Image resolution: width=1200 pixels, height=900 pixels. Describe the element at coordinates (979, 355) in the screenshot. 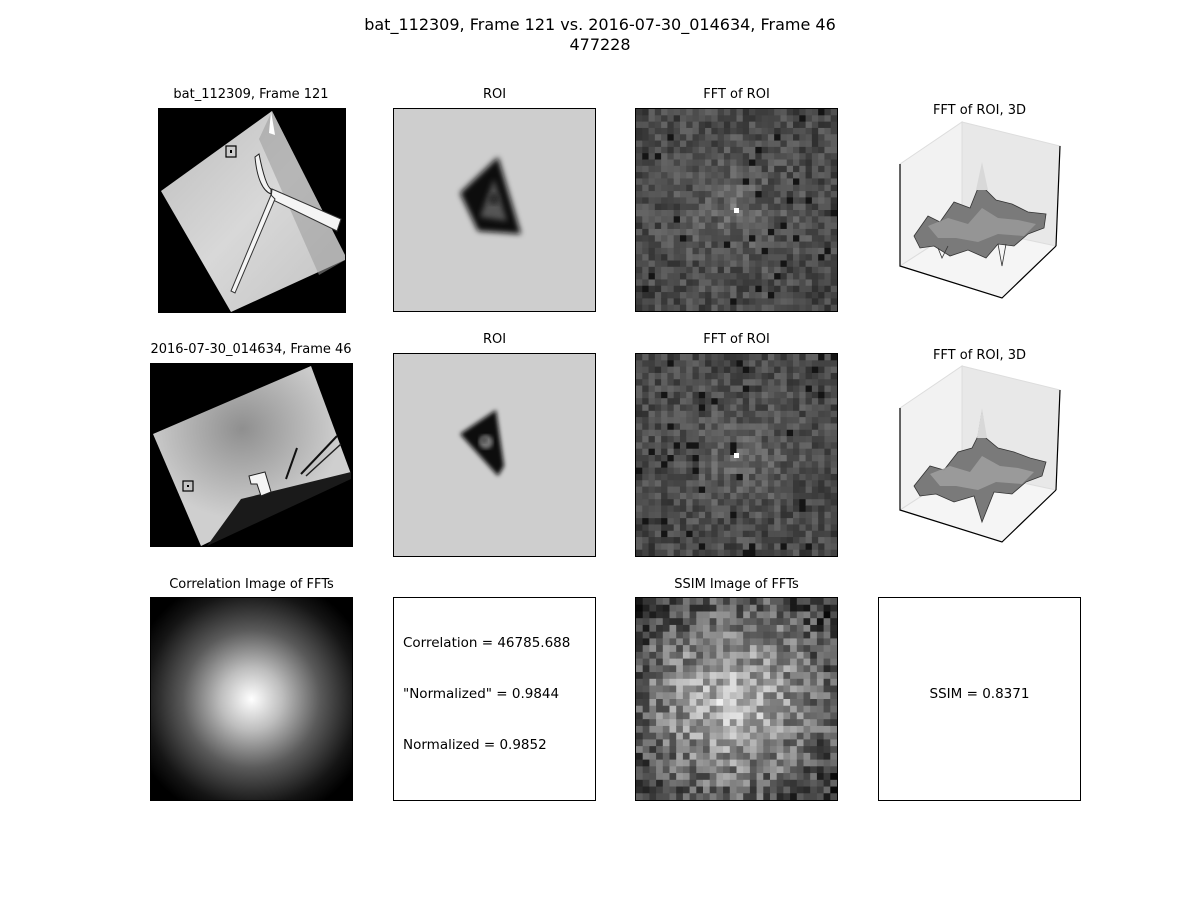

I see `row2-fft3d-title: FFT of ROI, 3D` at that location.